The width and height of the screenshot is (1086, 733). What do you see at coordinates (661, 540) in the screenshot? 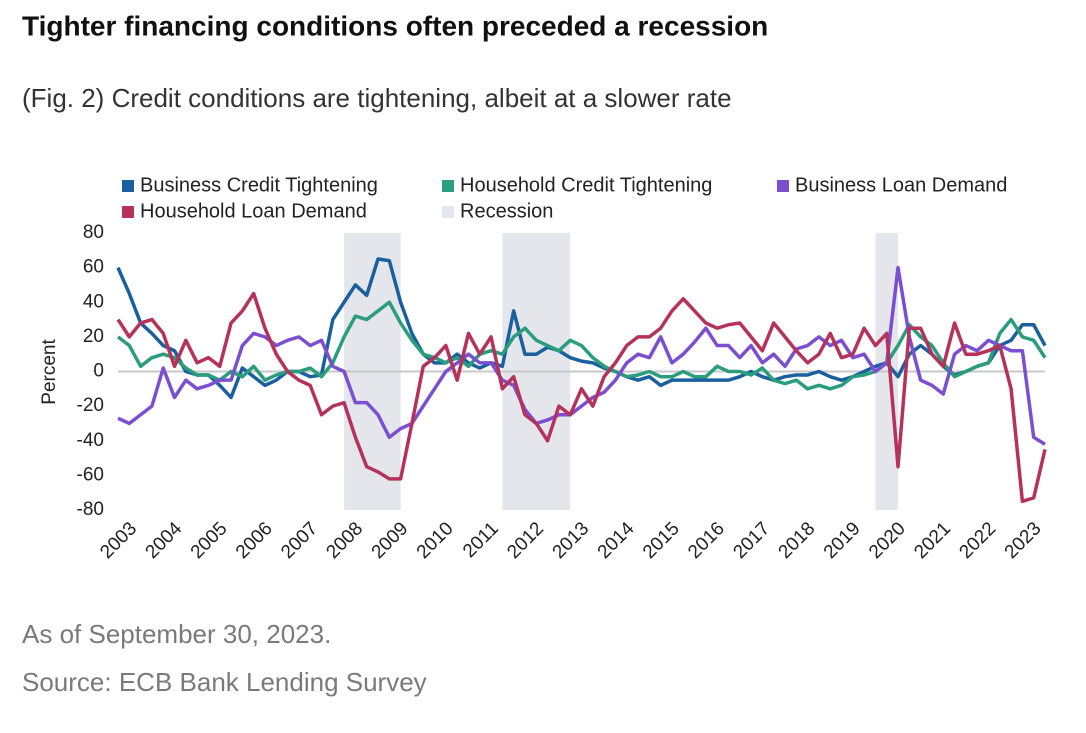
I see `x-tick-label: 2015` at bounding box center [661, 540].